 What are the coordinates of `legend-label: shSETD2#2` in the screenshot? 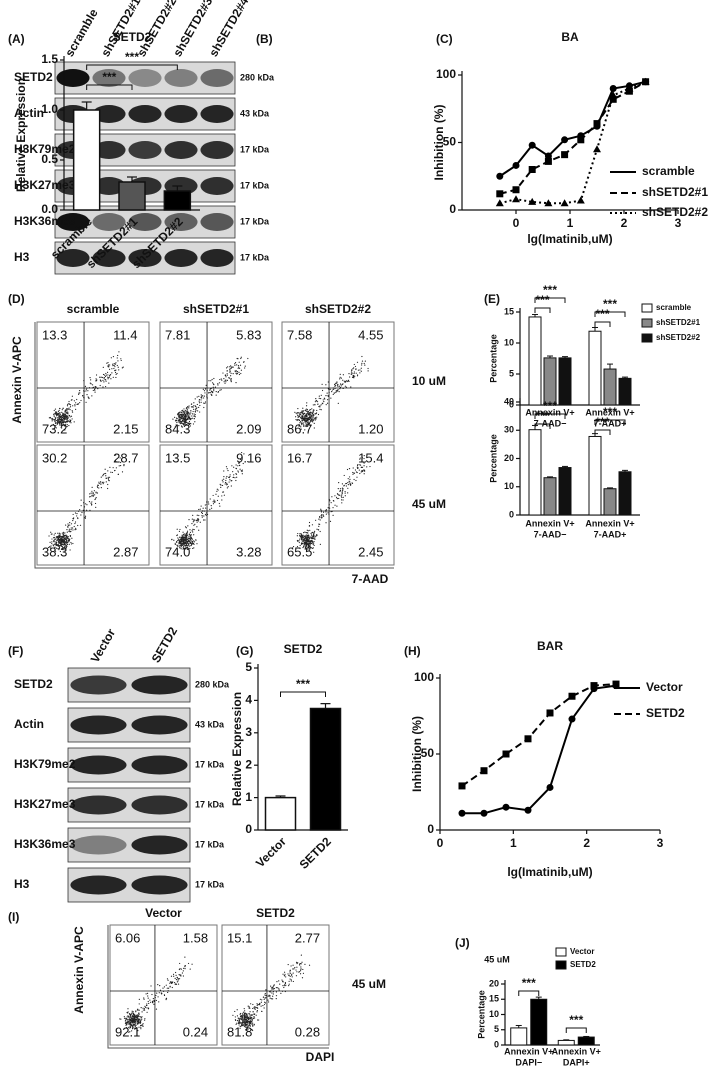 It's located at (678, 337).